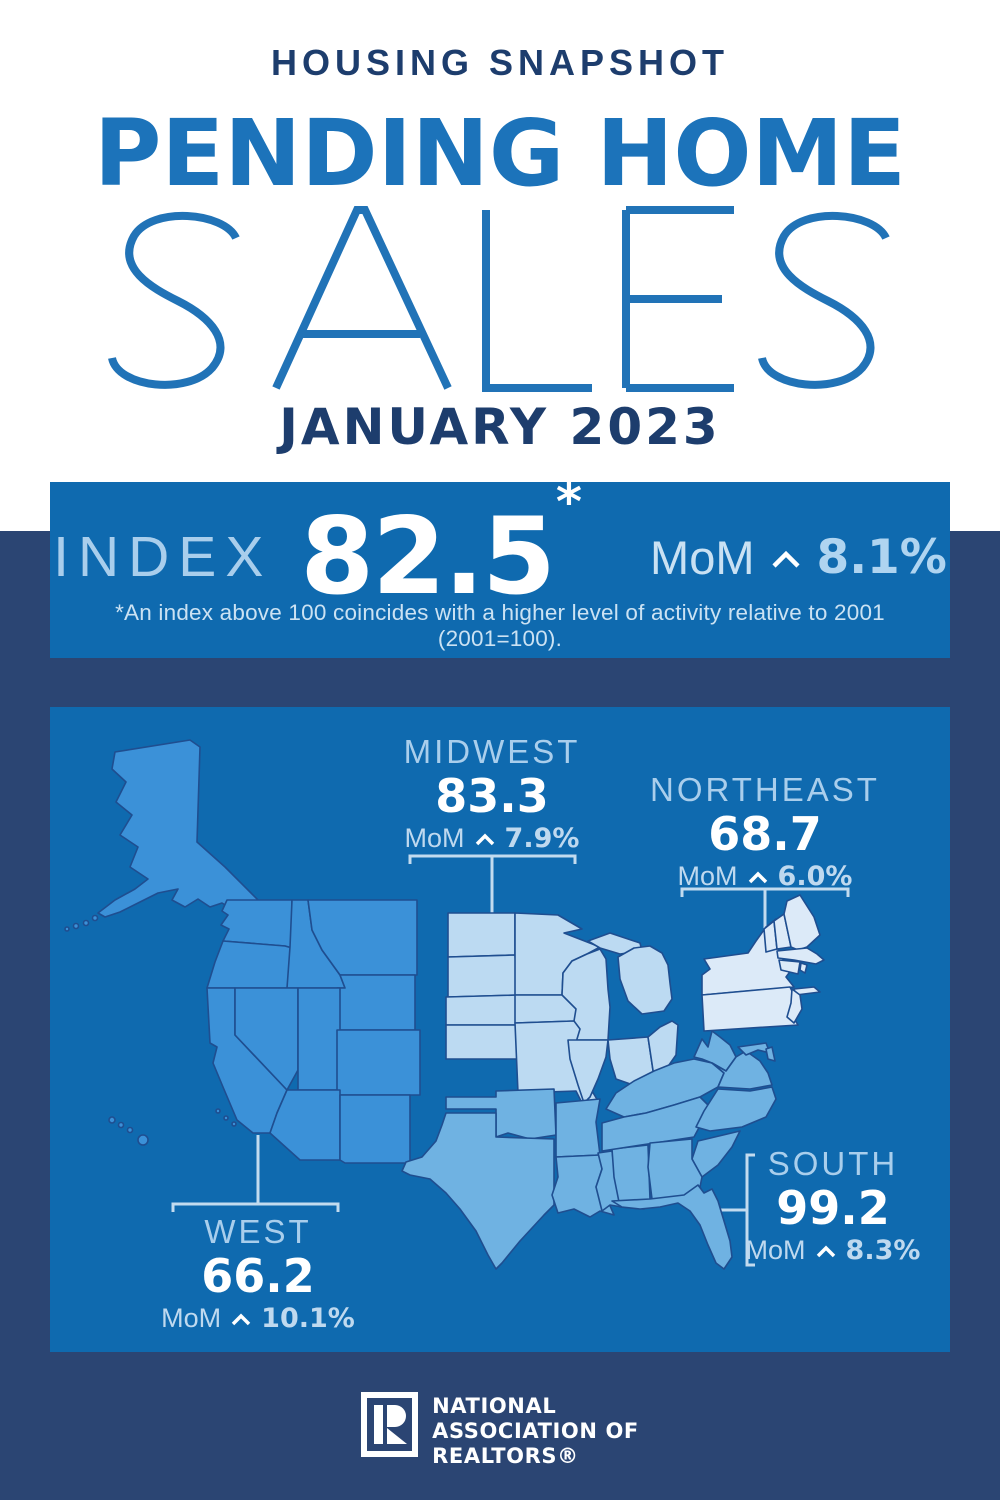 This screenshot has height=1500, width=1000. What do you see at coordinates (258, 1318) in the screenshot?
I see `region-mom: MoM 10.1%` at bounding box center [258, 1318].